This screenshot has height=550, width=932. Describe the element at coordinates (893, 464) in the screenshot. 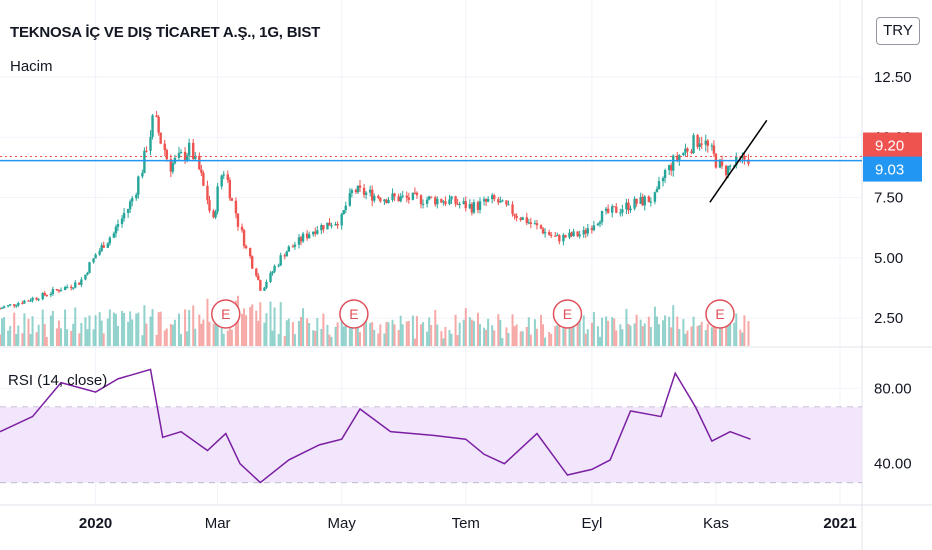

I see `rsi-tick-label: 40.00` at that location.